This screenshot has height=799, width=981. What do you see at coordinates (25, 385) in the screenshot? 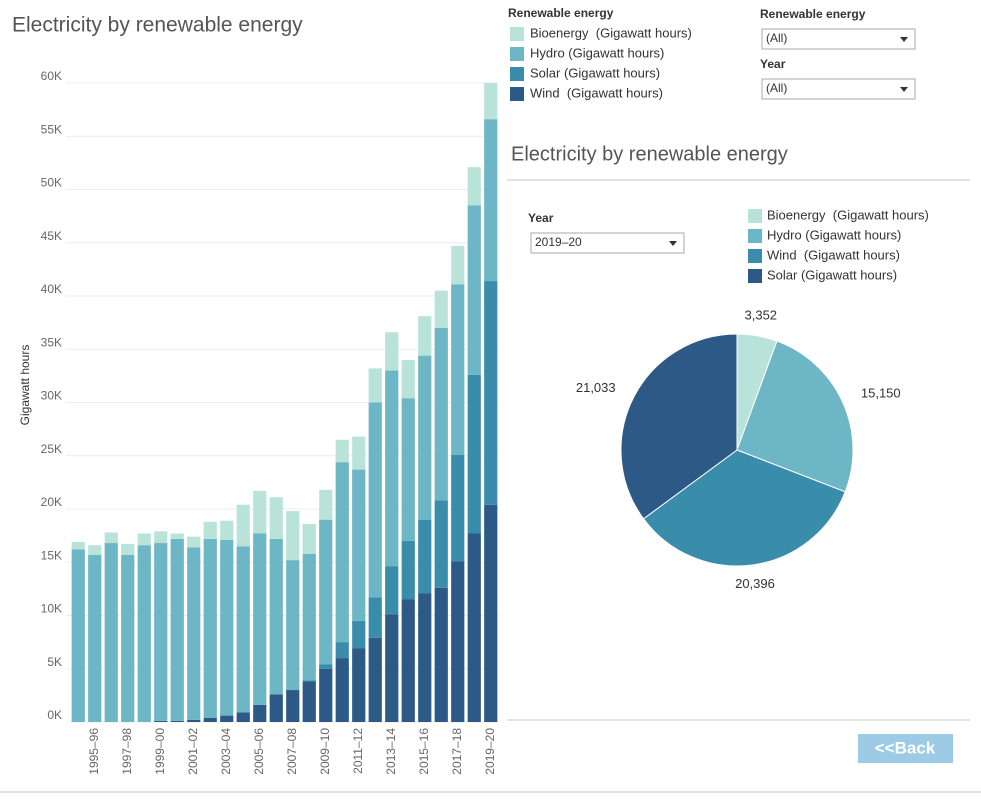
I see `y-axis-label: Gigawatt hours` at bounding box center [25, 385].